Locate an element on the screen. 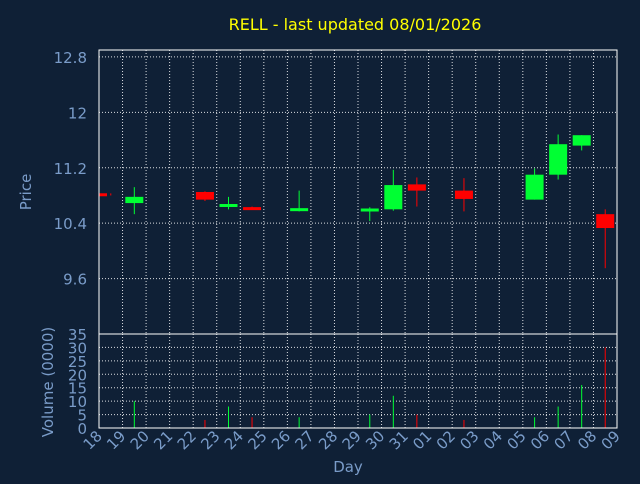 Image resolution: width=640 pixels, height=484 pixels. price-tick-label: 12.8 is located at coordinates (70, 58).